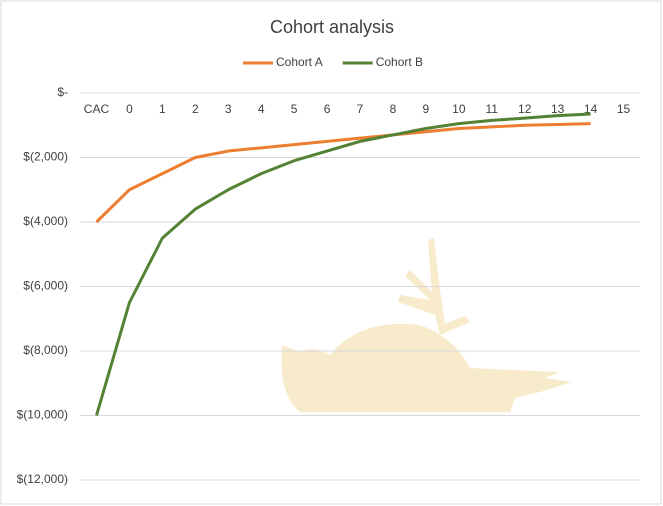 The width and height of the screenshot is (663, 506). Describe the element at coordinates (45, 221) in the screenshot. I see `y-tick-label: $(4,000)` at that location.